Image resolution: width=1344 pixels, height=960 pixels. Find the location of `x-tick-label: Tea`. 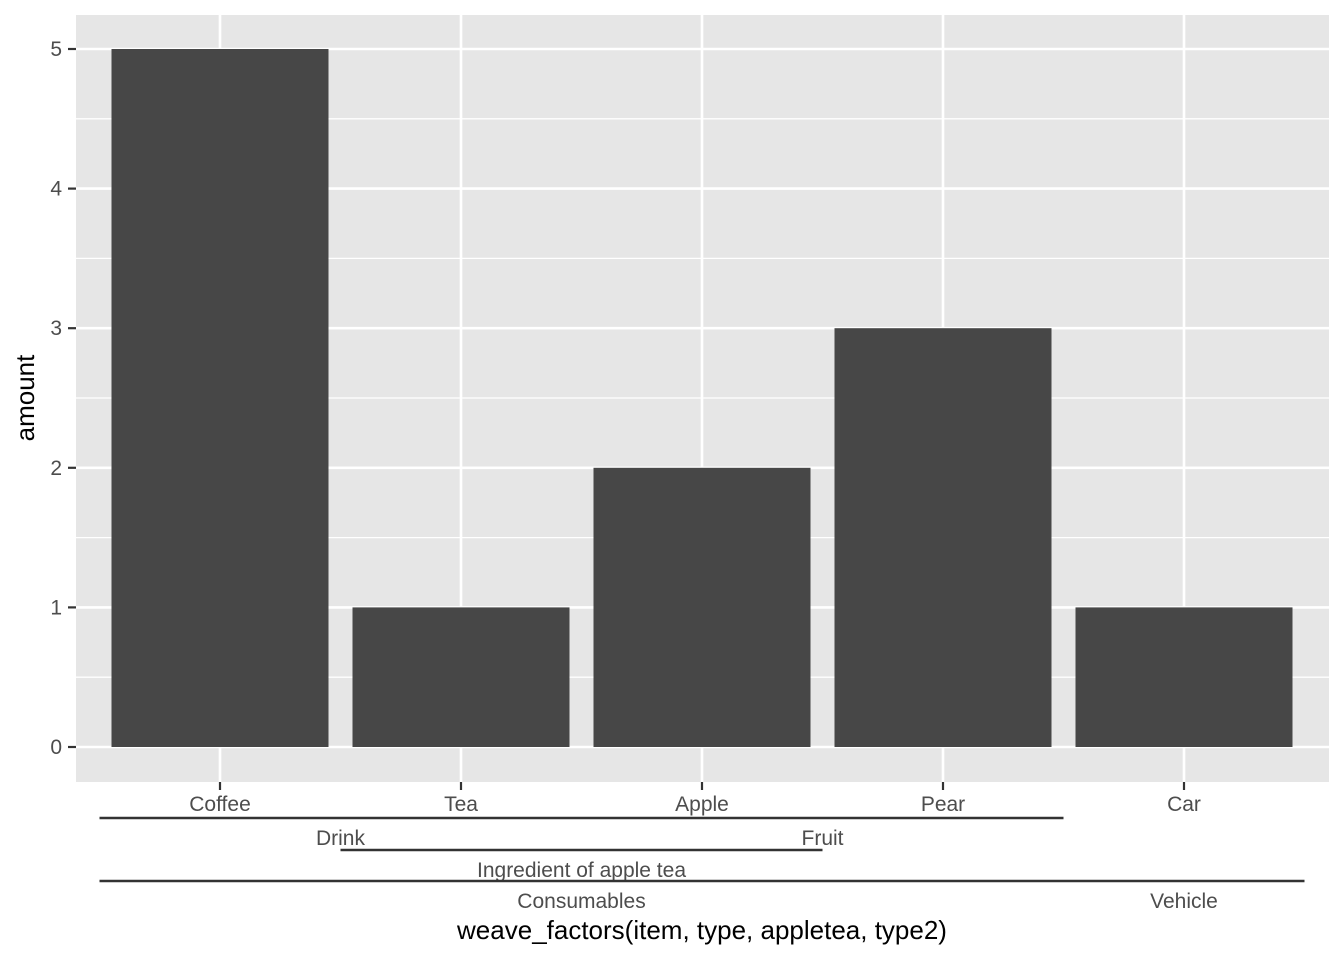

x-tick-label: Tea is located at coordinates (461, 804).